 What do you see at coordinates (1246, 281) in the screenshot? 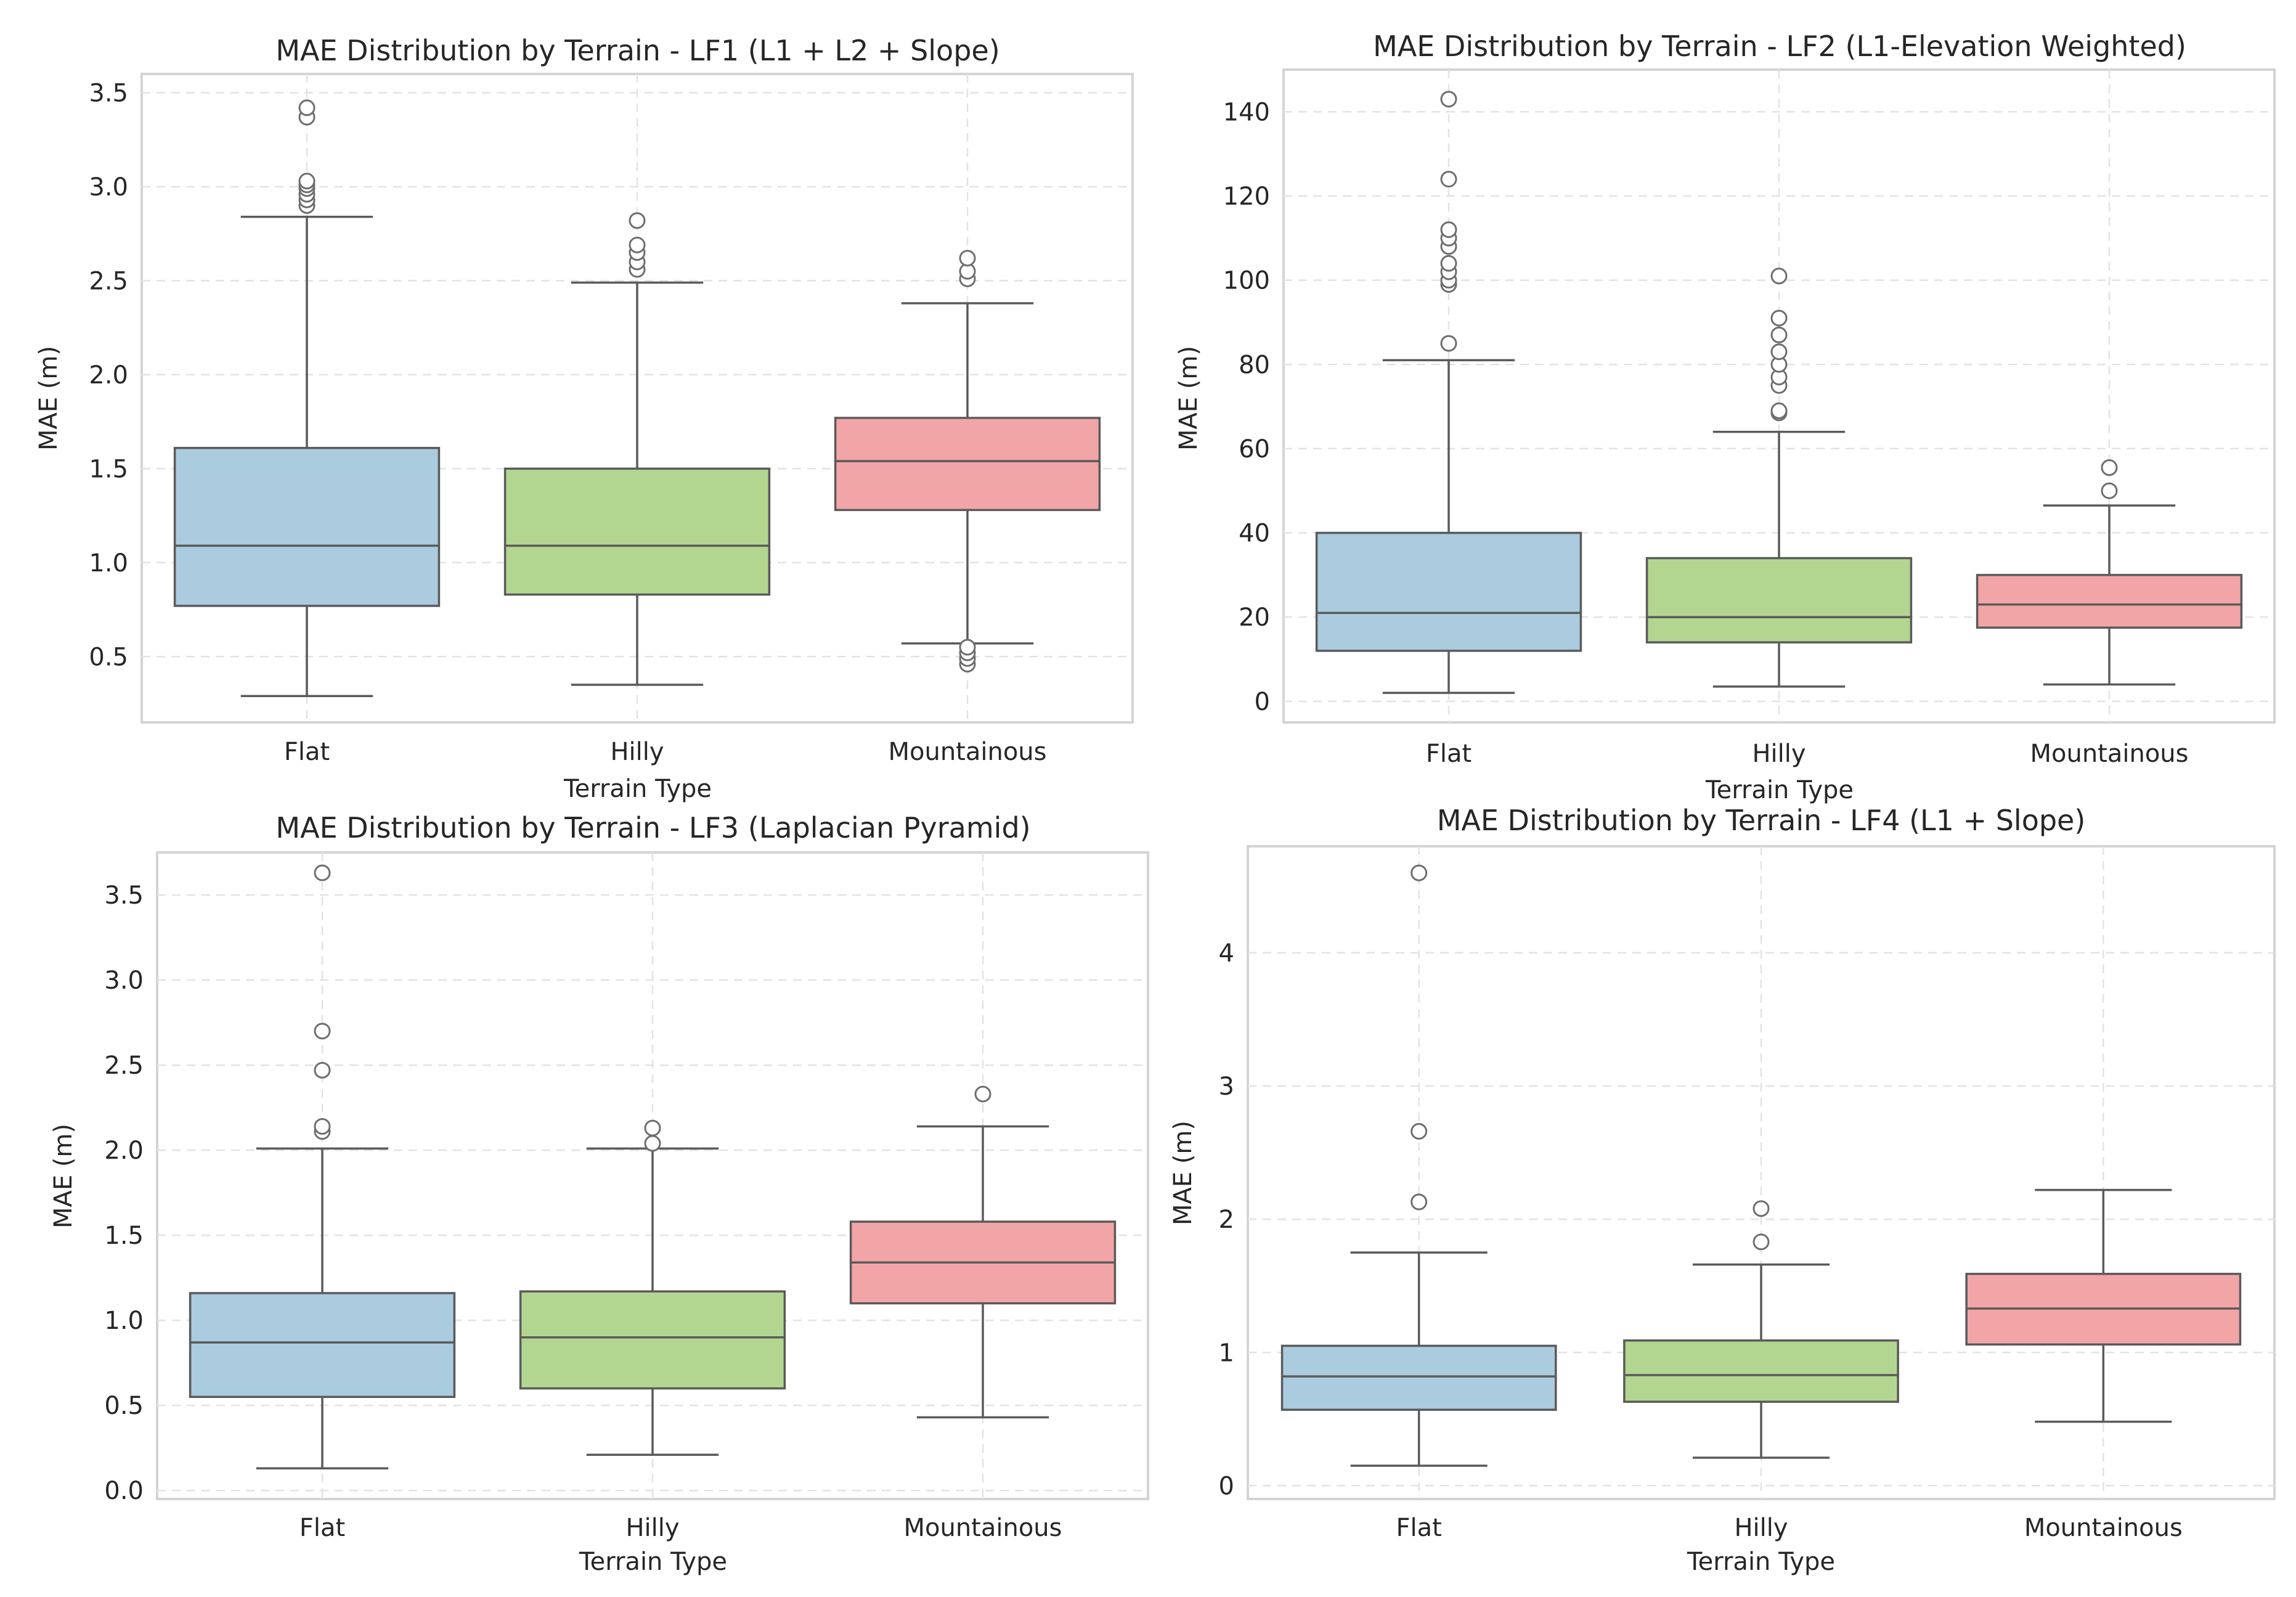
I see `y-tick-label: 100` at bounding box center [1246, 281].